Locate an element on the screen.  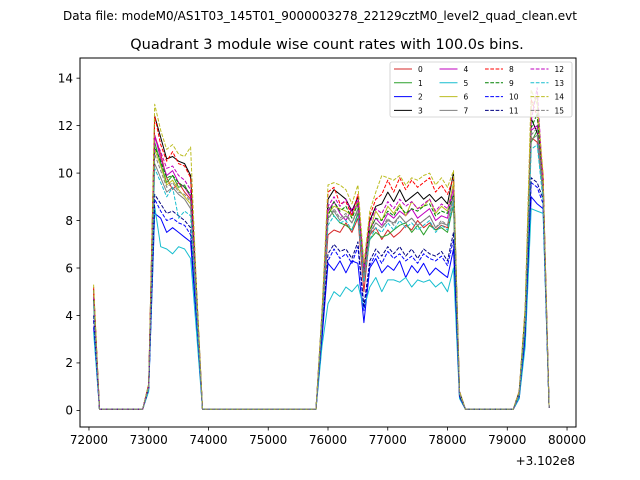
legend-label-7: 7 is located at coordinates (466, 110).